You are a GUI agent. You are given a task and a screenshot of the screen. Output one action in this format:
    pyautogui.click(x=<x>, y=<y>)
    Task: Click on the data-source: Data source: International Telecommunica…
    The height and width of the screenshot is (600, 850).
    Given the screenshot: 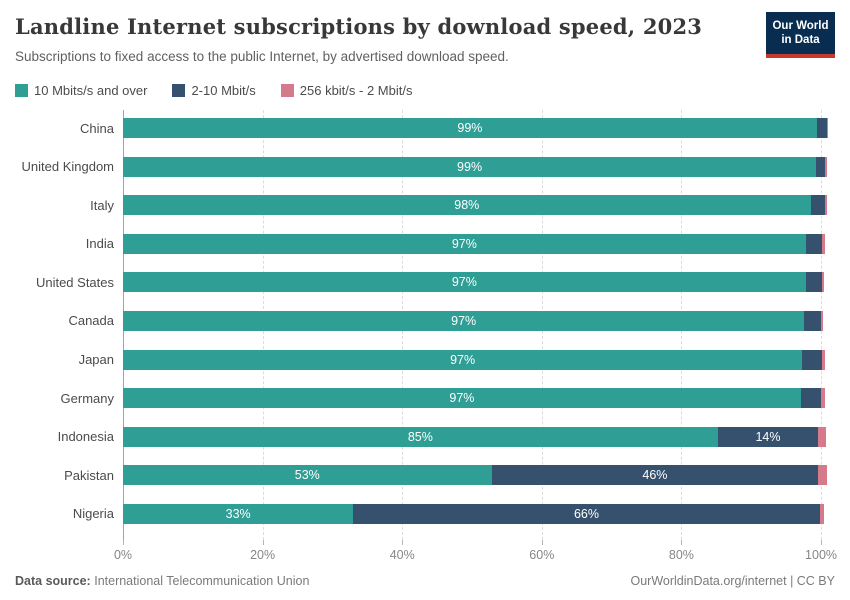 What is the action you would take?
    pyautogui.click(x=162, y=581)
    